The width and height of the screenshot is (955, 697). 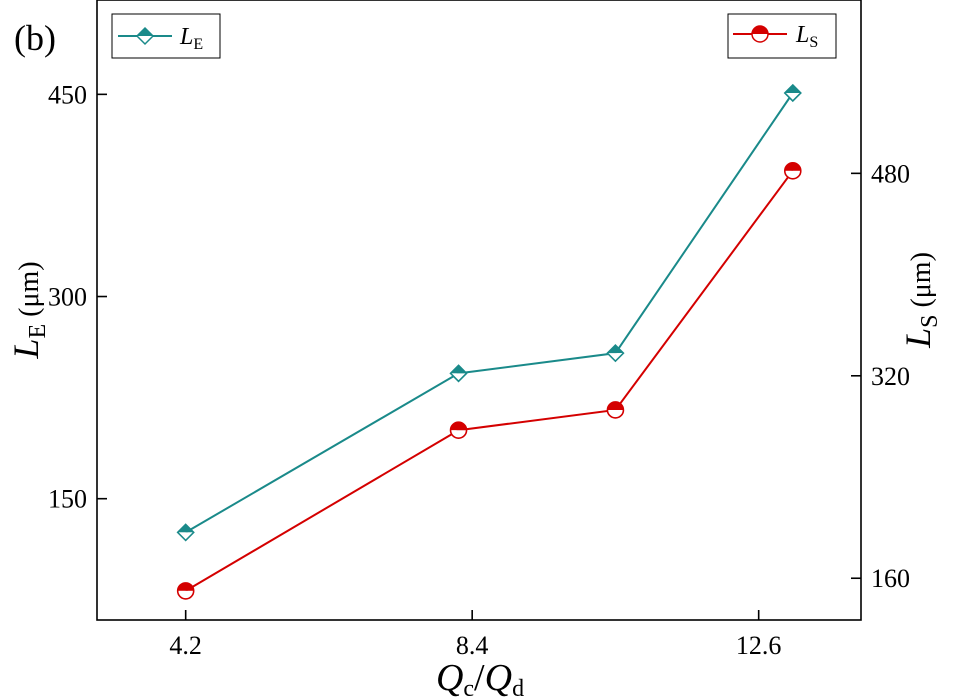 What do you see at coordinates (890, 578) in the screenshot?
I see `right-tick-label: 160` at bounding box center [890, 578].